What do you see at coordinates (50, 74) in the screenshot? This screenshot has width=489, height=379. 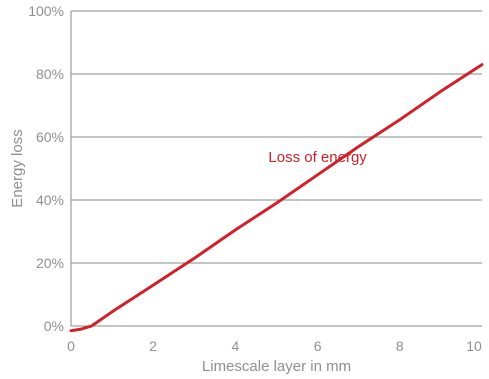 I see `y-tick-label: 80%` at bounding box center [50, 74].